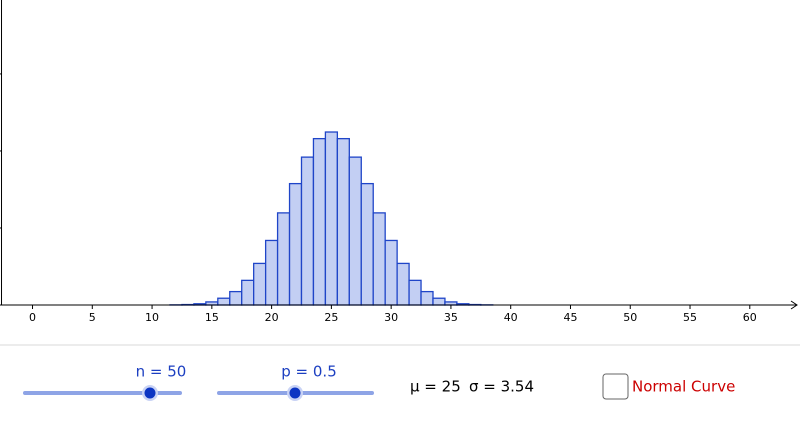  What do you see at coordinates (308, 372) in the screenshot?
I see `slider-label: p = 0.5` at bounding box center [308, 372].